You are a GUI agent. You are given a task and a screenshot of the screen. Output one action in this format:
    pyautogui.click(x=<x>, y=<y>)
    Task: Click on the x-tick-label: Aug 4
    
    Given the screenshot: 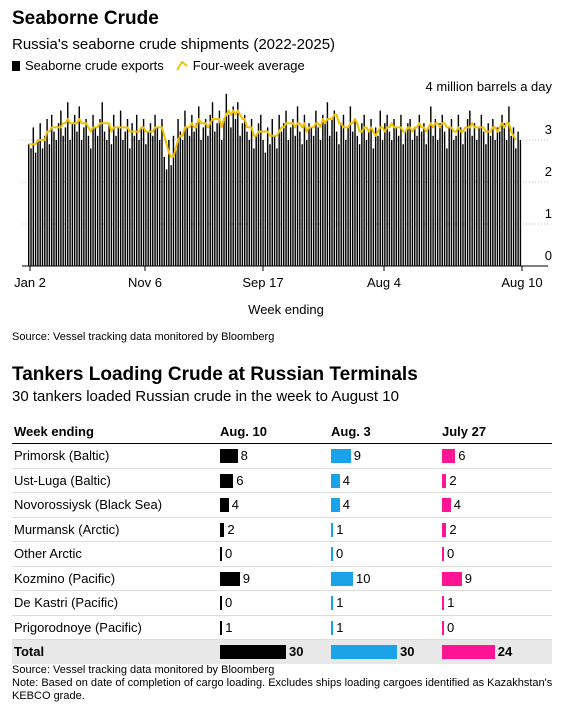 What is the action you would take?
    pyautogui.click(x=384, y=282)
    